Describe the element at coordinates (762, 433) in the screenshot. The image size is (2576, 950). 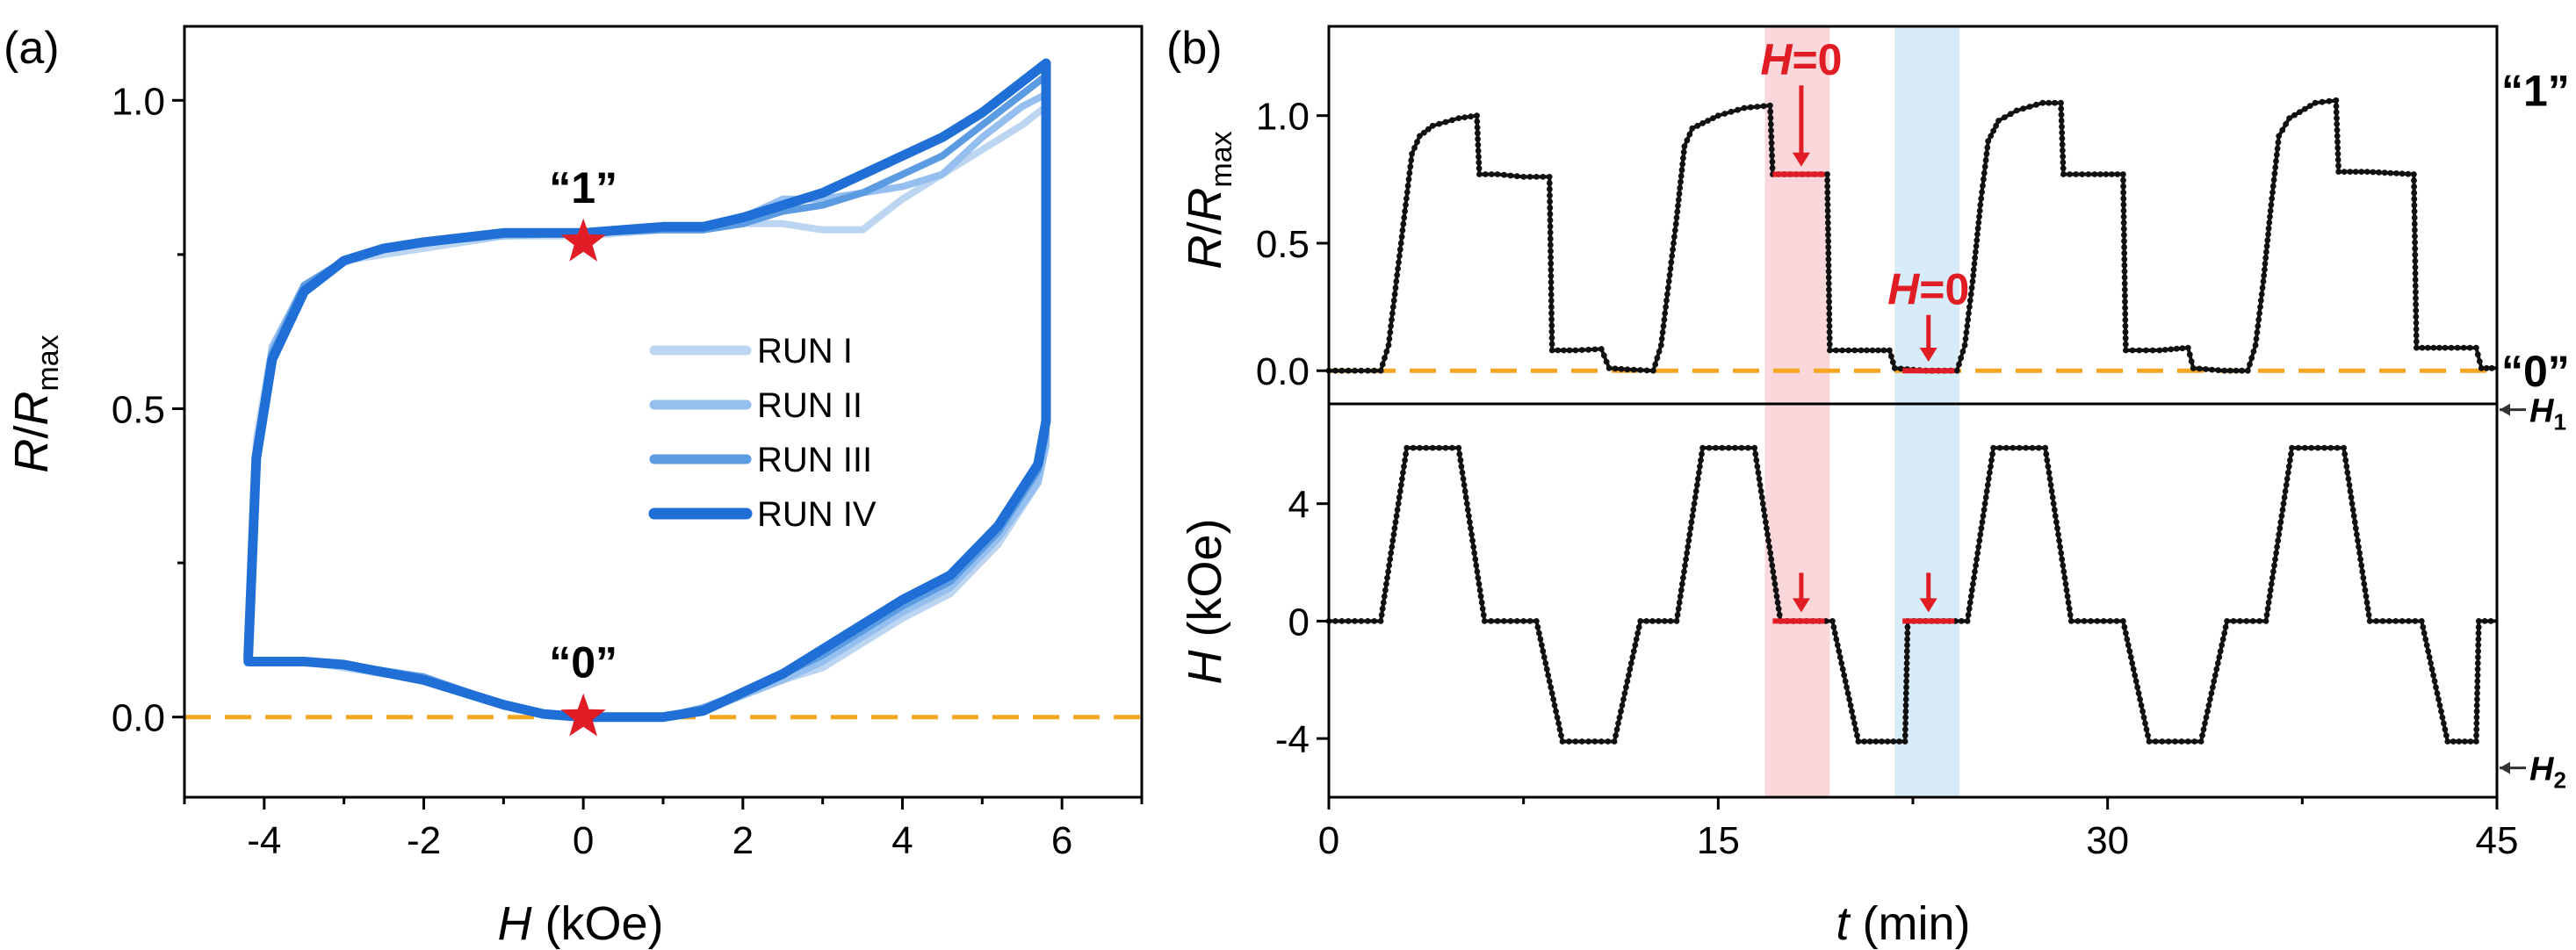
I see `panel-a-legend: RUN I RUN II RUN III RUN IV` at that location.